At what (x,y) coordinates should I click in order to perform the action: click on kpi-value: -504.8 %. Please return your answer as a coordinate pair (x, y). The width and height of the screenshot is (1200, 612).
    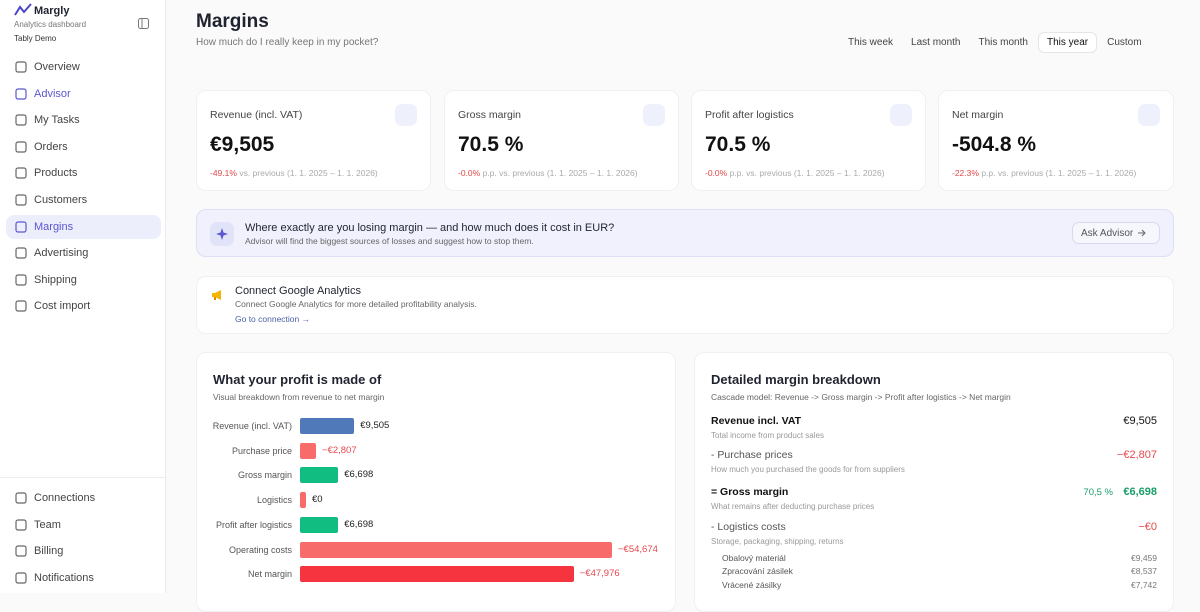
    Looking at the image, I should click on (994, 144).